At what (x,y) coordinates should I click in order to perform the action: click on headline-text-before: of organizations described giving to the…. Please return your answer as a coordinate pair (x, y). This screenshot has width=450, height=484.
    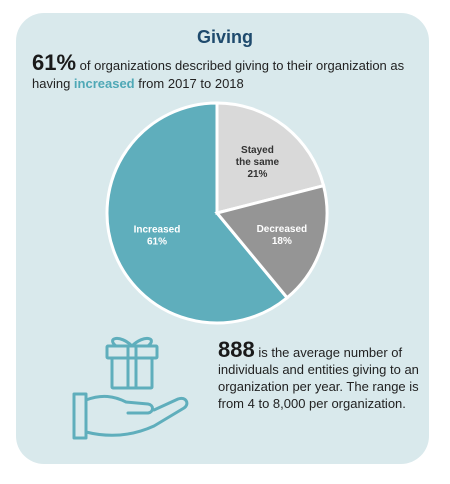
    Looking at the image, I should click on (218, 74).